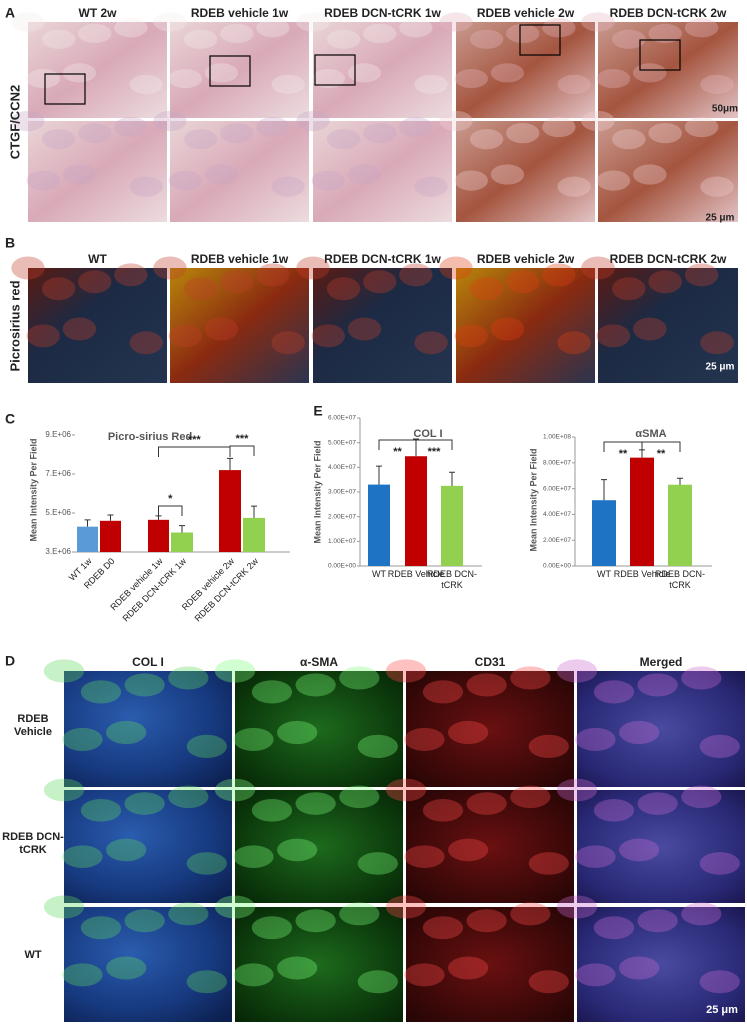 This screenshot has height=1026, width=747. I want to click on x-tick-label: RDEB Vehicle, so click(416, 574).